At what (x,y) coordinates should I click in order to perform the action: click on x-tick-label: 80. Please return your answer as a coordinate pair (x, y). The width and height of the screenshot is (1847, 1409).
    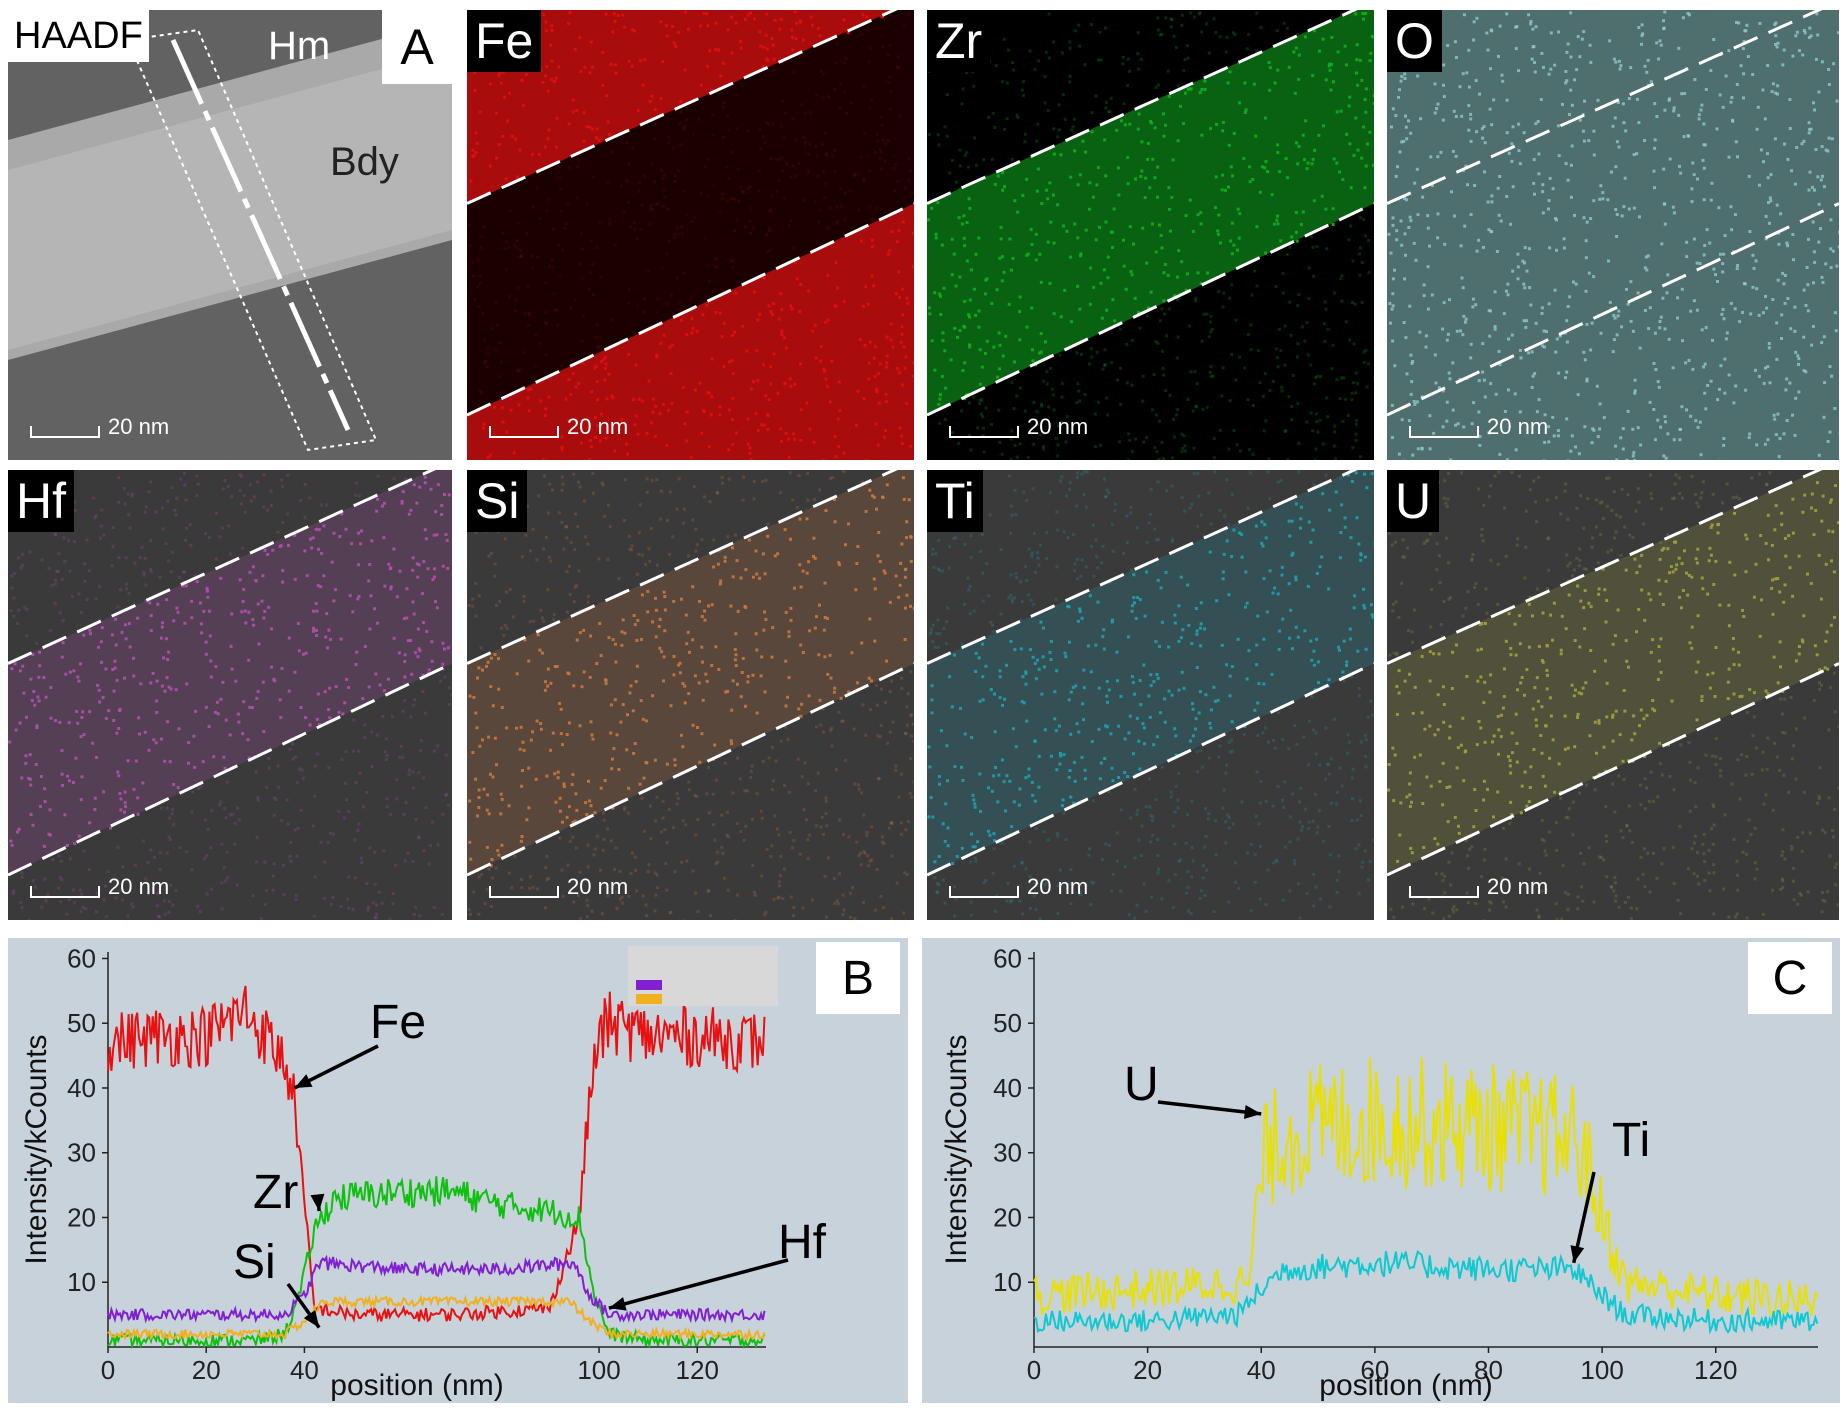
    Looking at the image, I should click on (1488, 1370).